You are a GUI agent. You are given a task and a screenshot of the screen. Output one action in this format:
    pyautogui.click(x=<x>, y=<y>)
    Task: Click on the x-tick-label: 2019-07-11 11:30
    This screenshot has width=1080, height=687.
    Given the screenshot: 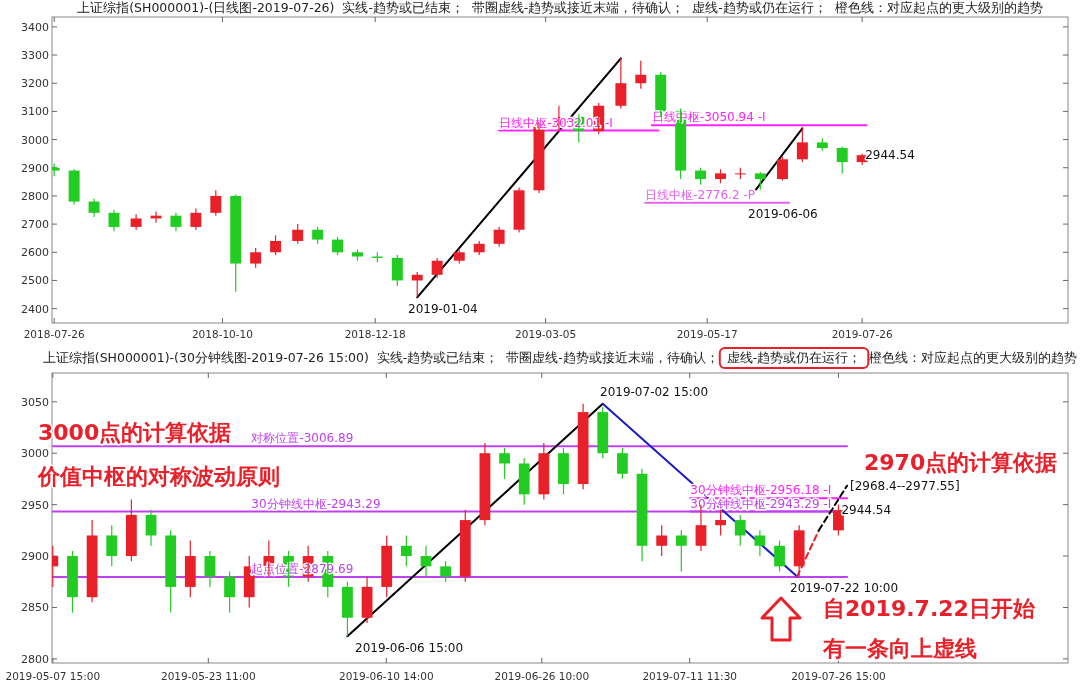 What is the action you would take?
    pyautogui.click(x=690, y=676)
    